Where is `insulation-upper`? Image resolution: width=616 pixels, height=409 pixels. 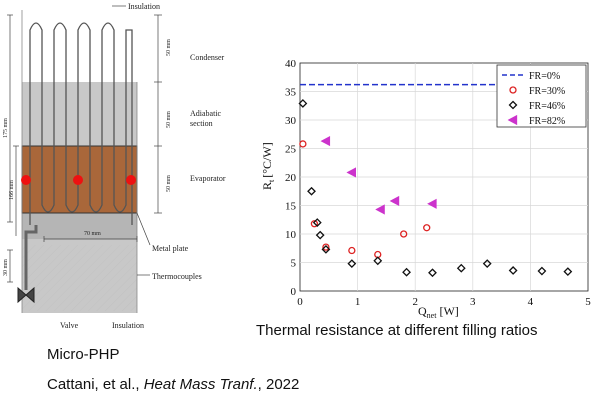
insulation-upper is located at coordinates (79, 114).